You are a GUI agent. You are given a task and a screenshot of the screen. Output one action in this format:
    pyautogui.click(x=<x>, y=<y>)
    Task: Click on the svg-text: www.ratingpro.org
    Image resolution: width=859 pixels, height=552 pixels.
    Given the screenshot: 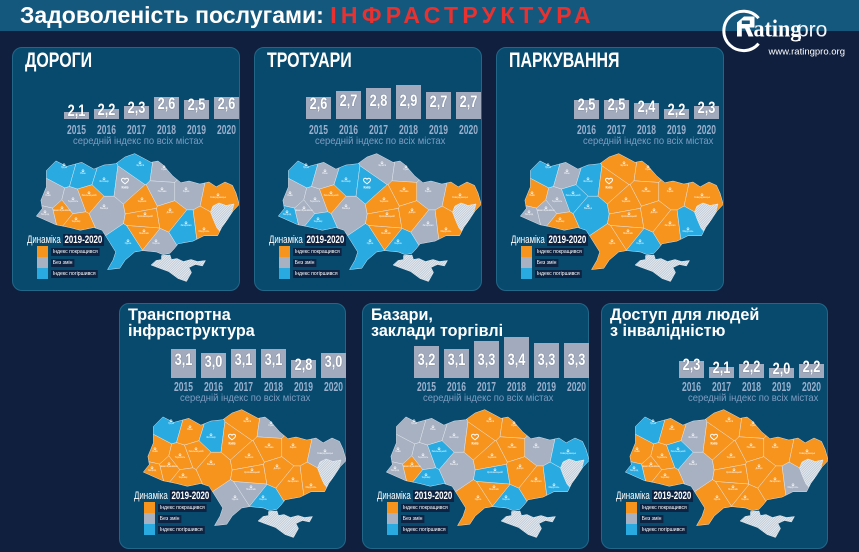 What is the action you would take?
    pyautogui.click(x=806, y=52)
    